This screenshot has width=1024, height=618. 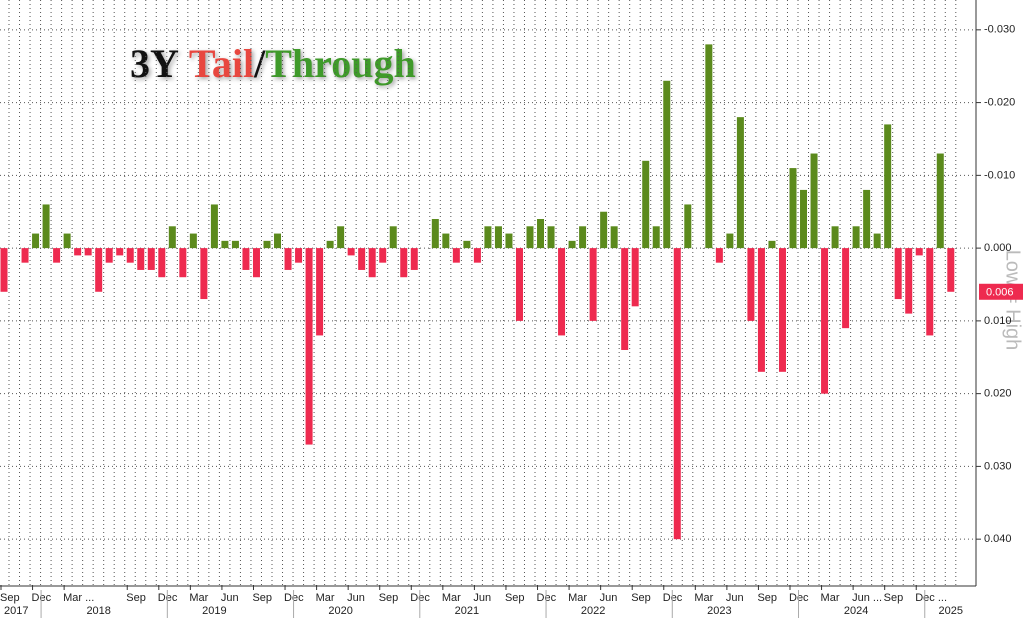 What do you see at coordinates (998, 539) in the screenshot?
I see `y-tick-label: 0.040` at bounding box center [998, 539].